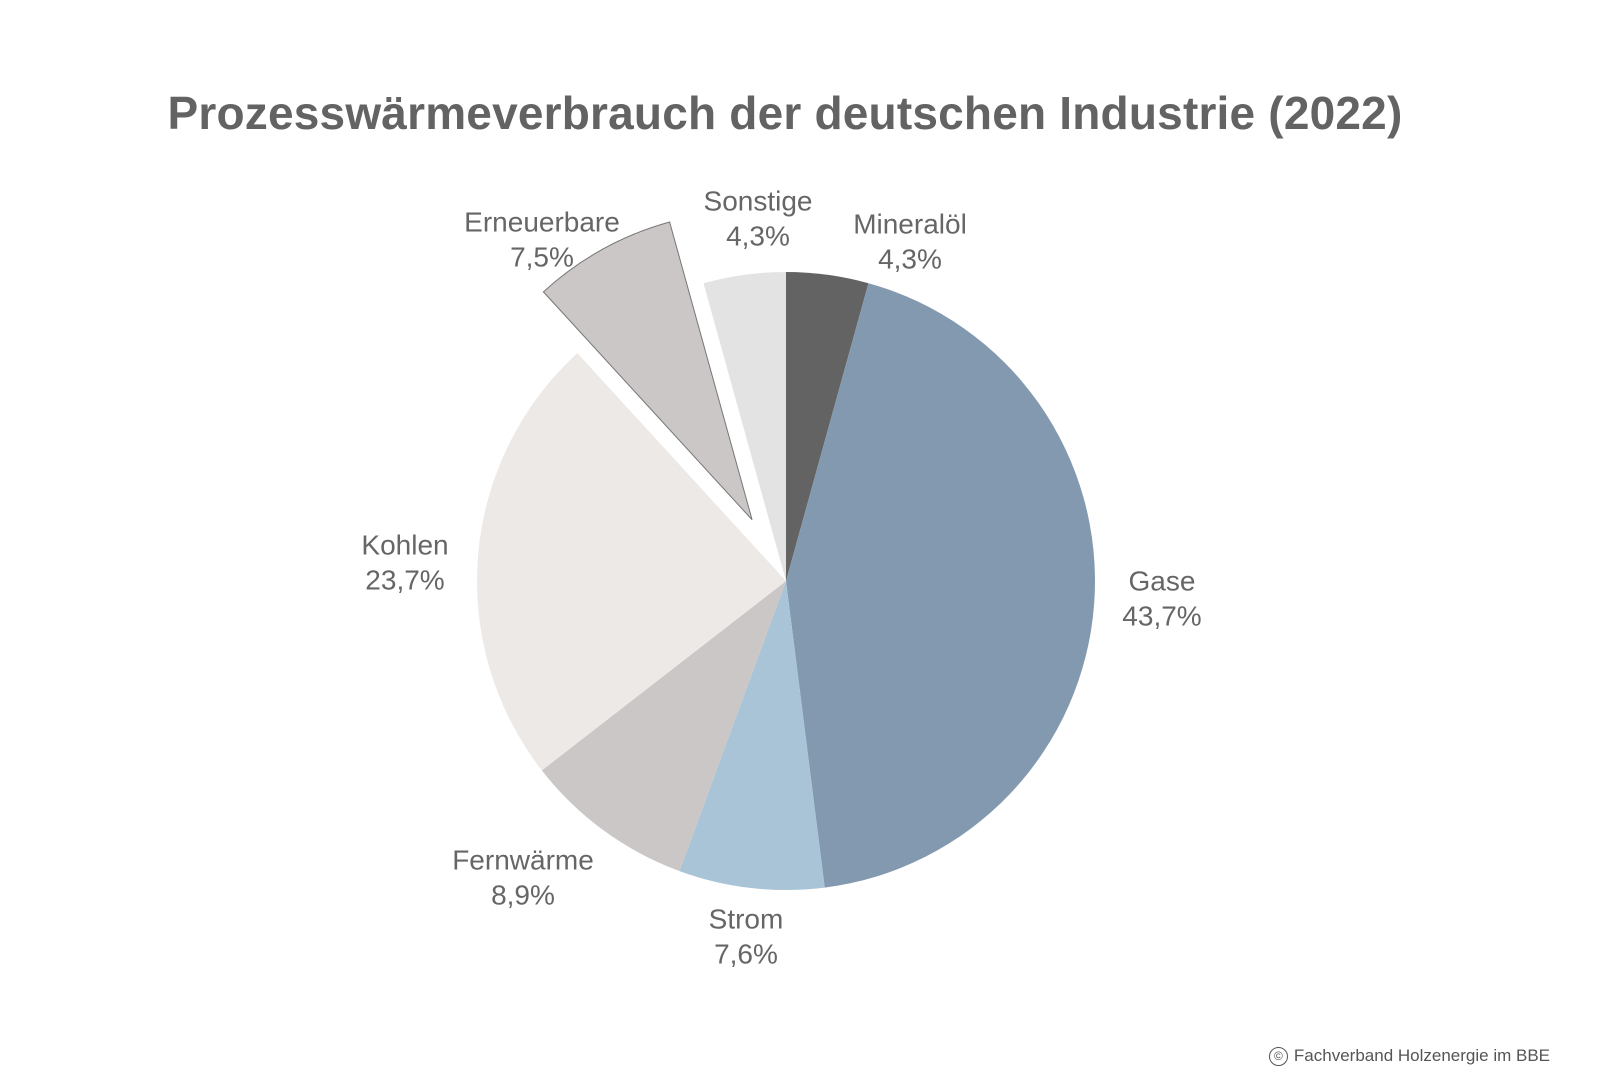 The image size is (1620, 1080). I want to click on slice-label: Fernwärme, so click(523, 859).